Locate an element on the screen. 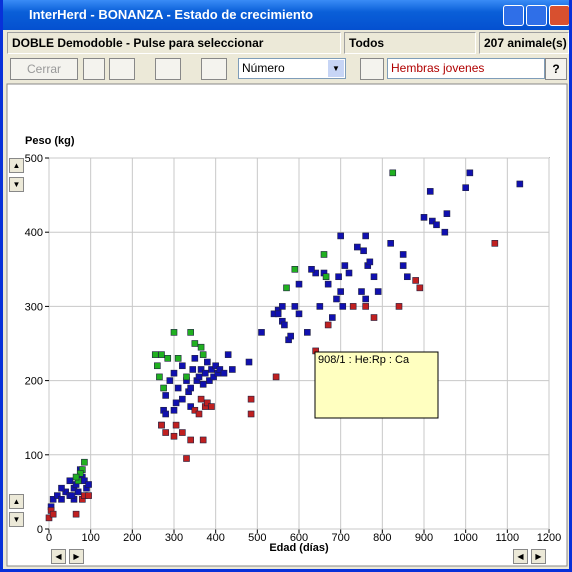 This screenshot has width=572, height=572. y-tick-label: 300 is located at coordinates (34, 307).